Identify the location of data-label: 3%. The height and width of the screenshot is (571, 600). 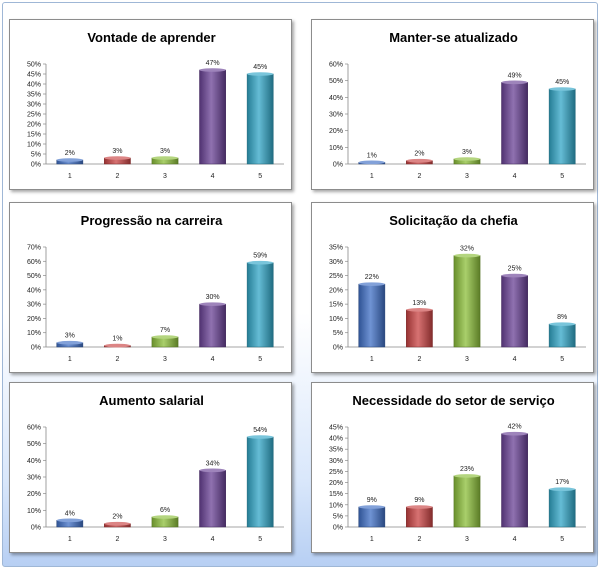
(467, 152).